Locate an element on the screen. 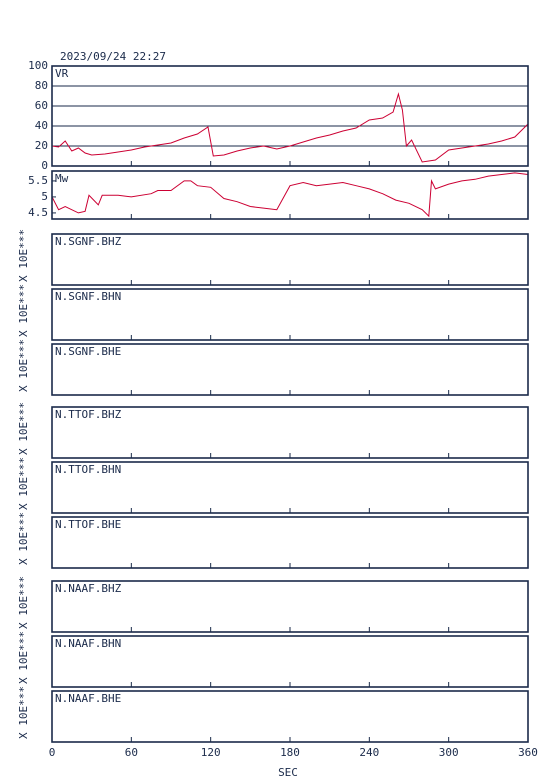  y-tick-label: 60 is located at coordinates (41, 105).